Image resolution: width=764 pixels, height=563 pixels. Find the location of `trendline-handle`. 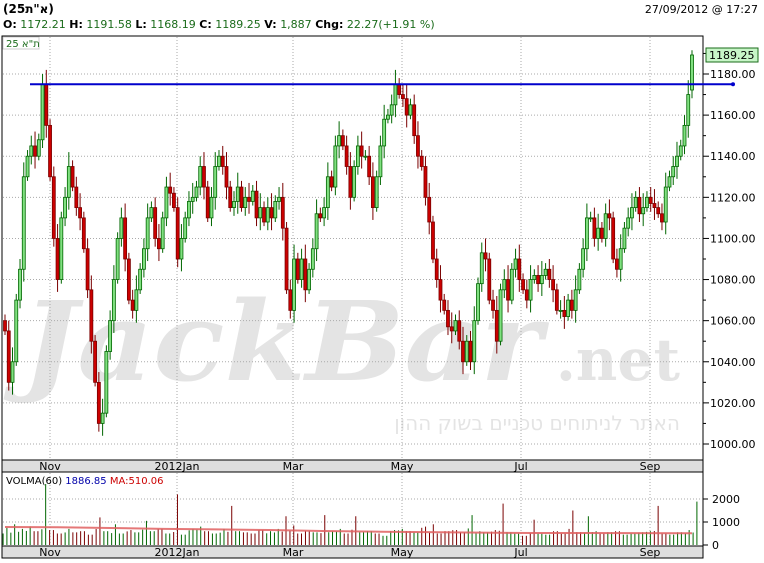

trendline-handle is located at coordinates (733, 84).